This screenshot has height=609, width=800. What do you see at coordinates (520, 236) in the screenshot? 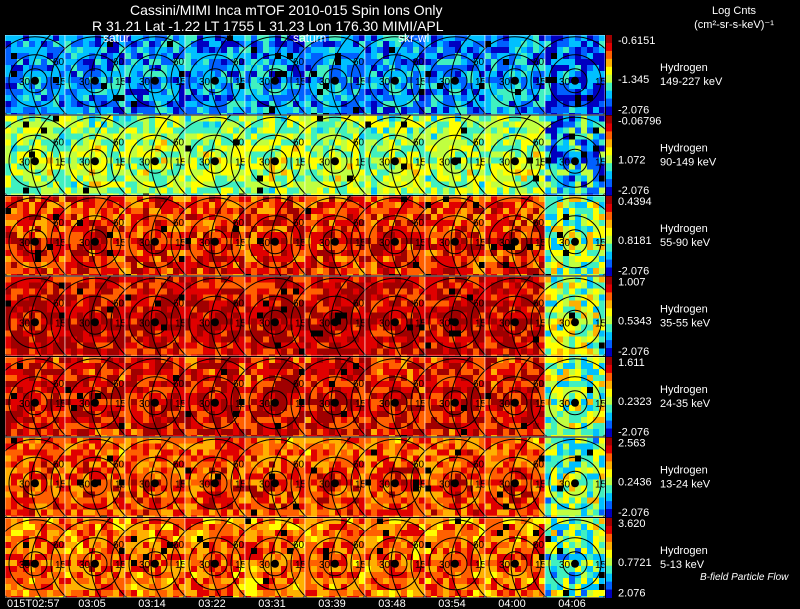
I see `pitch-angle-contour` at bounding box center [520, 236].